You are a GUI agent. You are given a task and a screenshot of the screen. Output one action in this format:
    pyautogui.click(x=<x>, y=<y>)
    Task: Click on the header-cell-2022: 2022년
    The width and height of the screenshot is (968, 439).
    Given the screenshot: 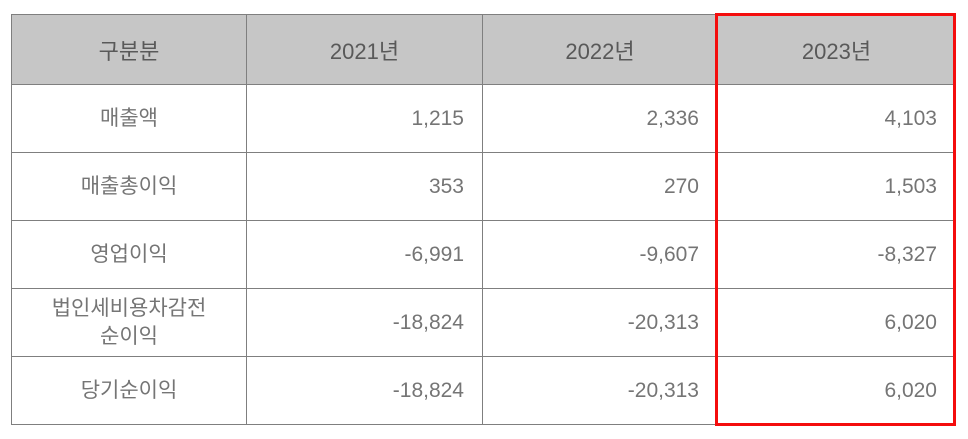 What is the action you would take?
    pyautogui.click(x=600, y=49)
    